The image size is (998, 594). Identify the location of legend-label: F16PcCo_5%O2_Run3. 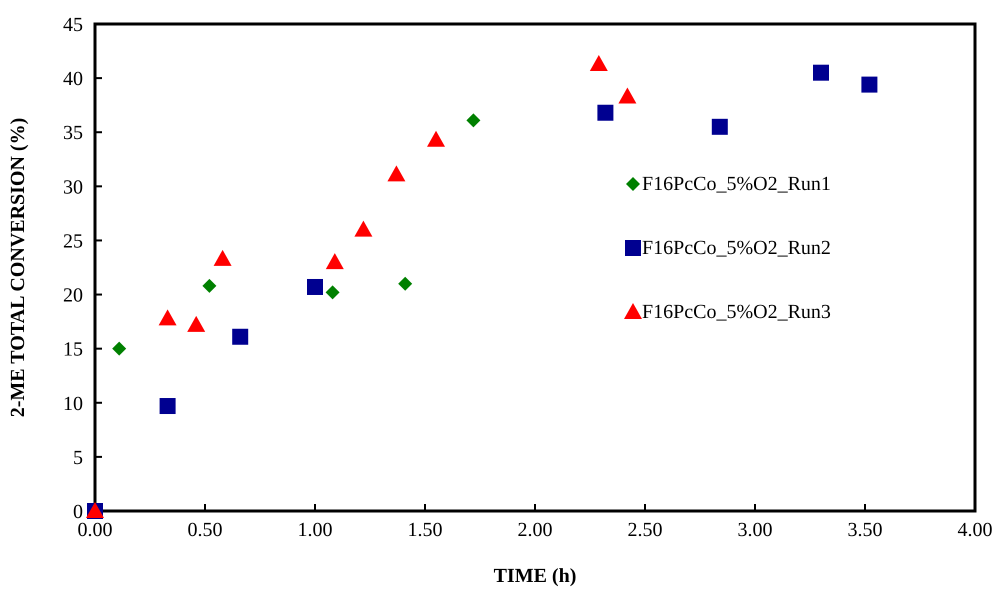
(736, 312).